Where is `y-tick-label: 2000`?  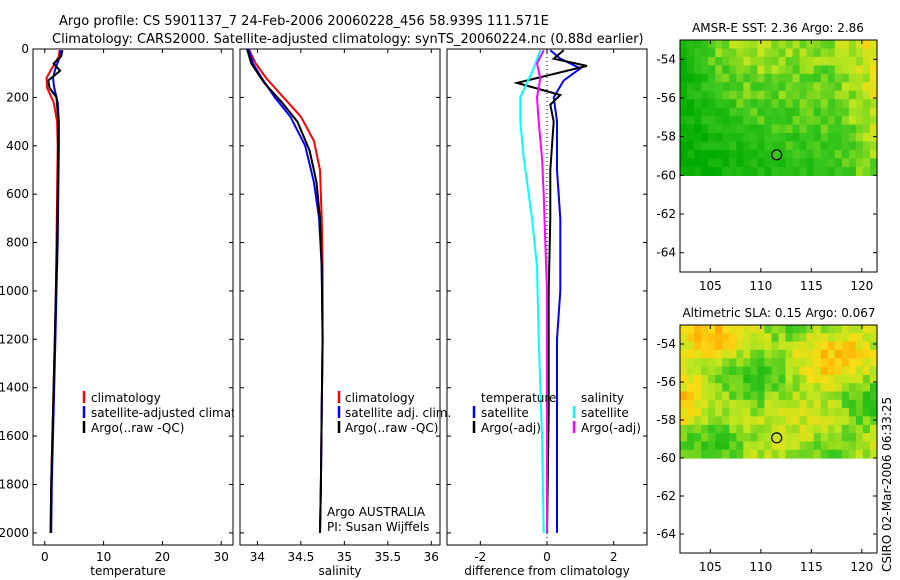
y-tick-label: 2000 is located at coordinates (14, 533).